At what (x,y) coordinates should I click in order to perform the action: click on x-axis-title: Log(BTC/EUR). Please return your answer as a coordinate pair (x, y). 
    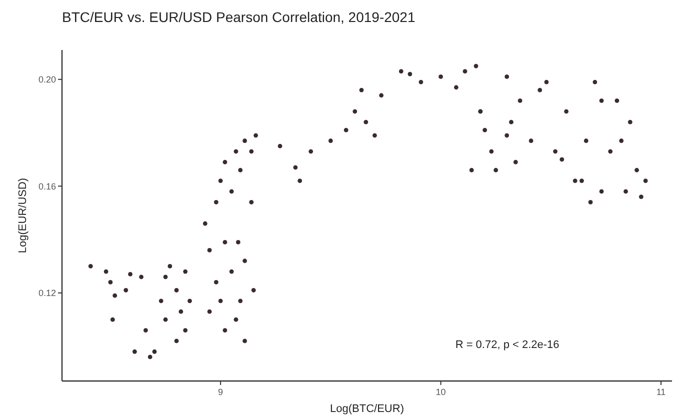
    Looking at the image, I should click on (367, 409).